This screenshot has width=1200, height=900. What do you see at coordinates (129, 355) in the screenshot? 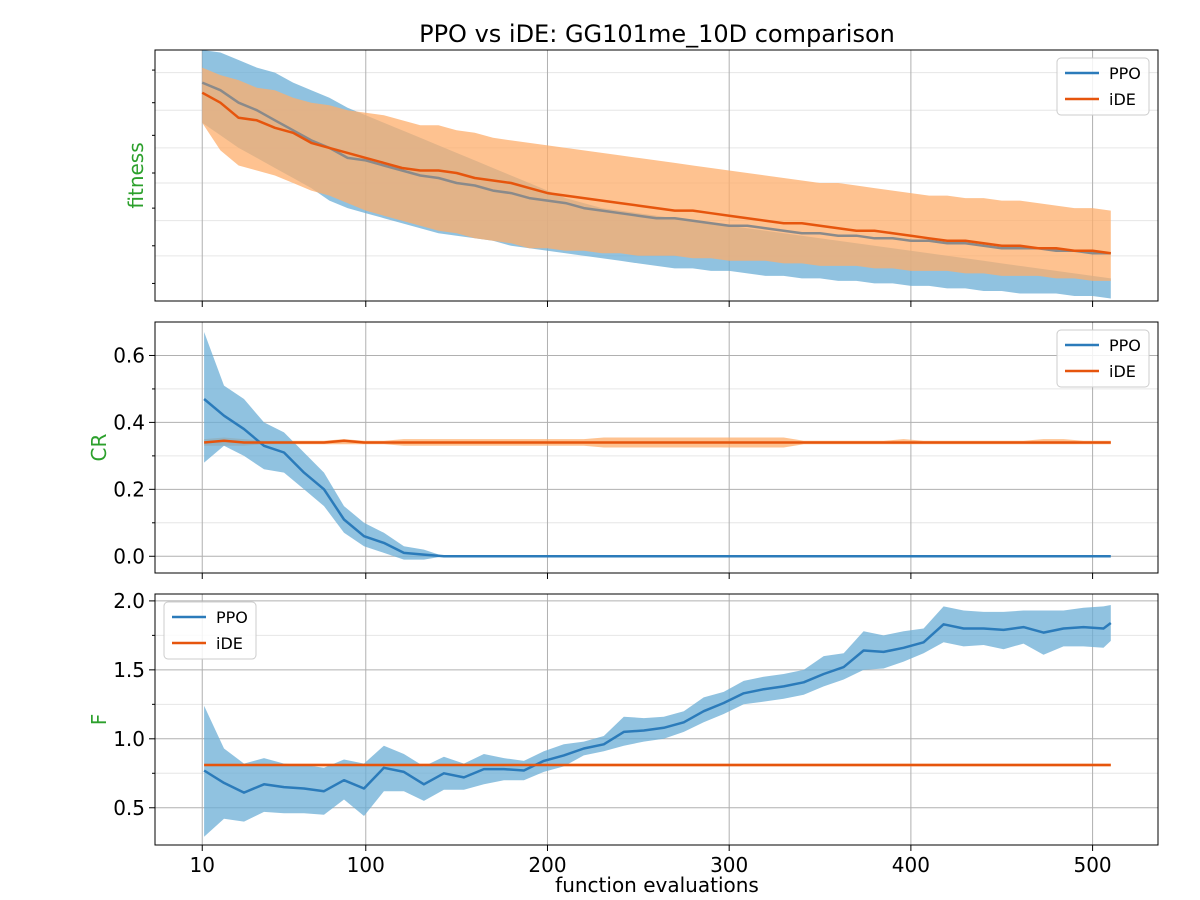
I see `y-tick-label: 0.6` at bounding box center [129, 355].